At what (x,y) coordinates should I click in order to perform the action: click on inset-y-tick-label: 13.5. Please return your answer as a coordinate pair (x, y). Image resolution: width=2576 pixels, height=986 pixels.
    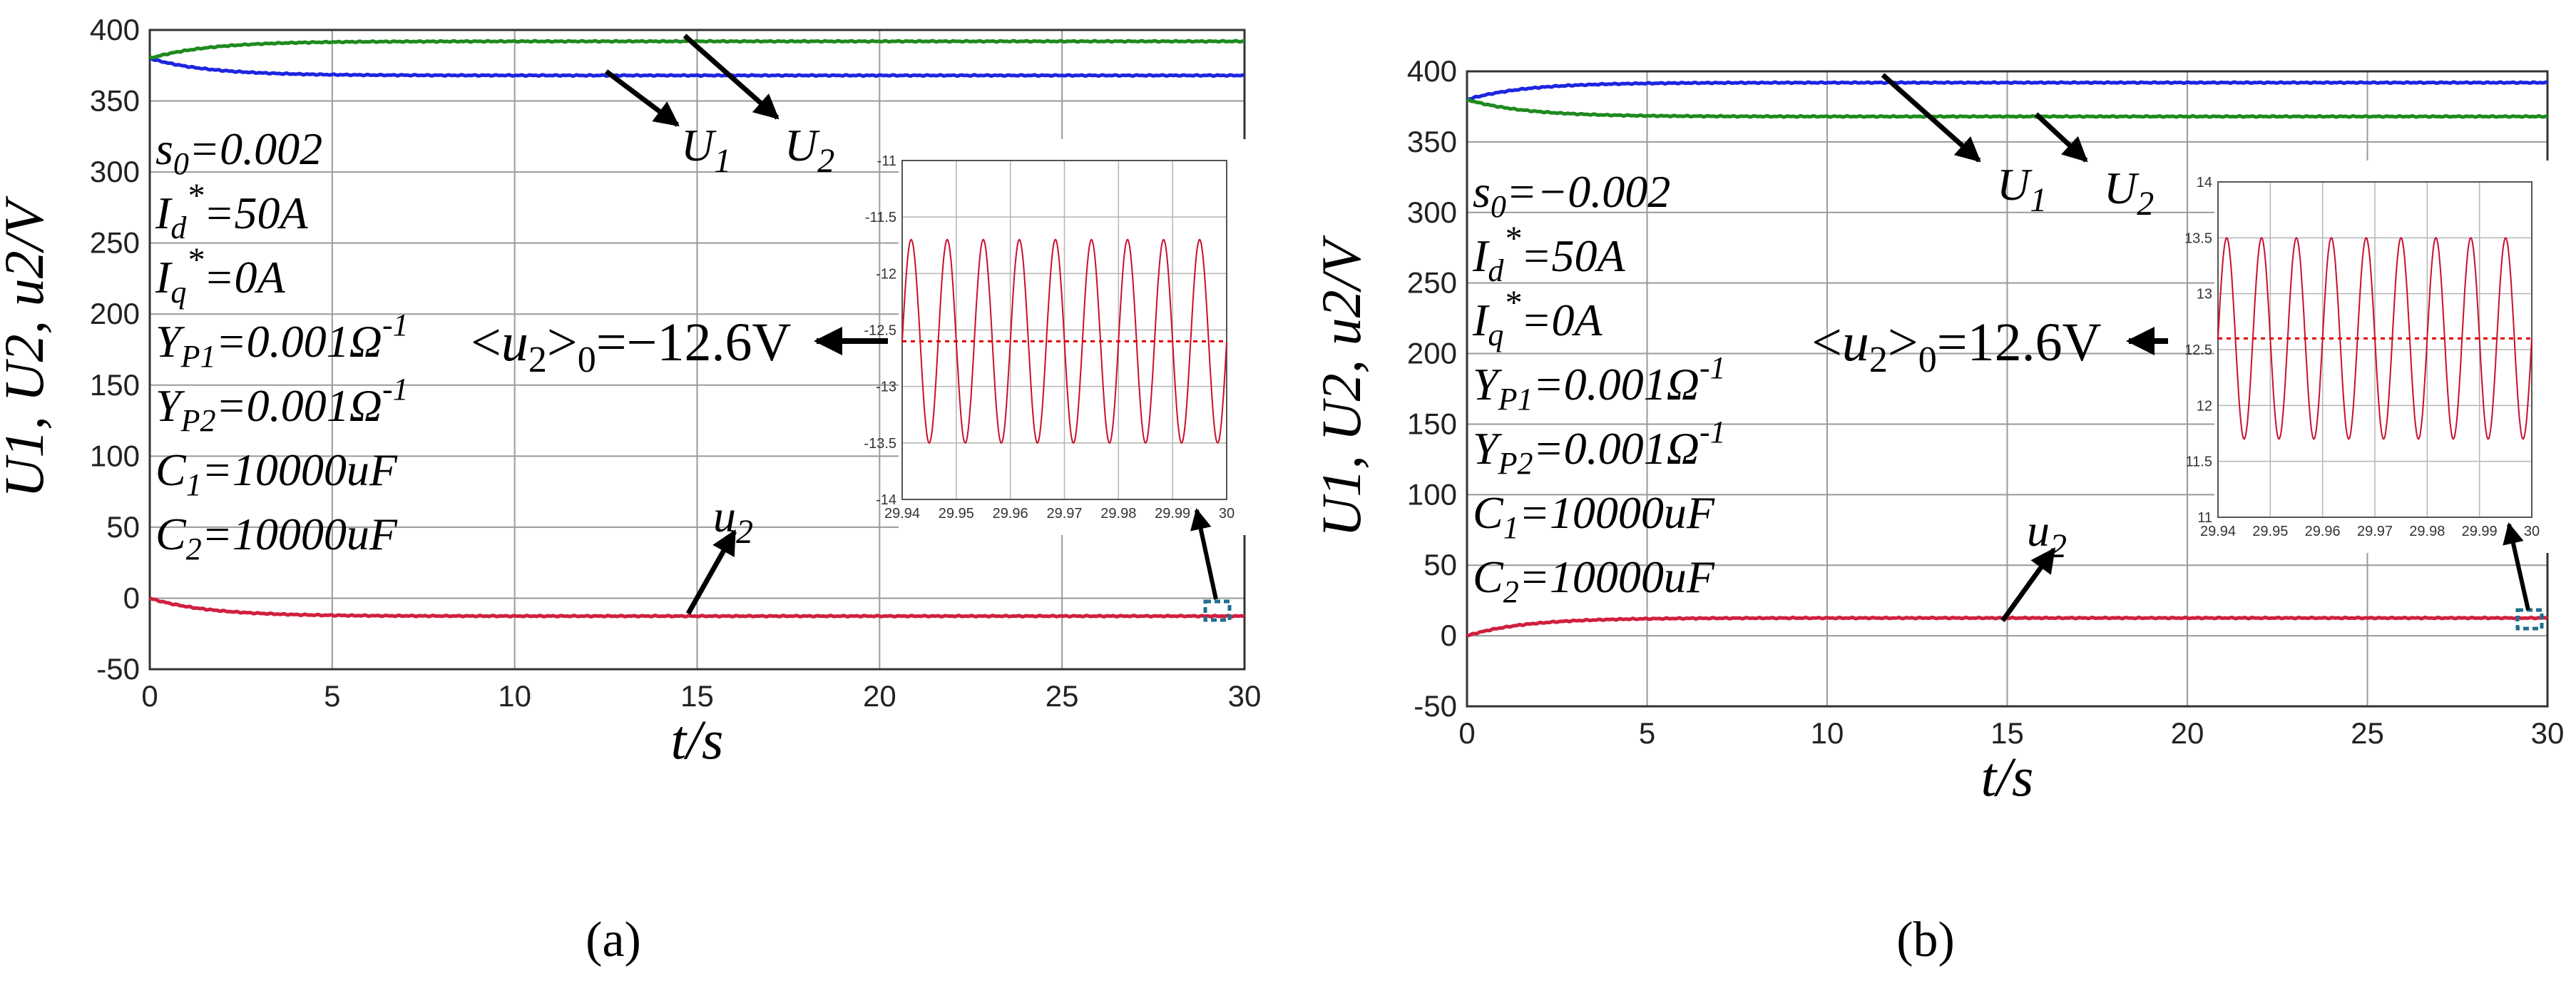
    Looking at the image, I should click on (2198, 238).